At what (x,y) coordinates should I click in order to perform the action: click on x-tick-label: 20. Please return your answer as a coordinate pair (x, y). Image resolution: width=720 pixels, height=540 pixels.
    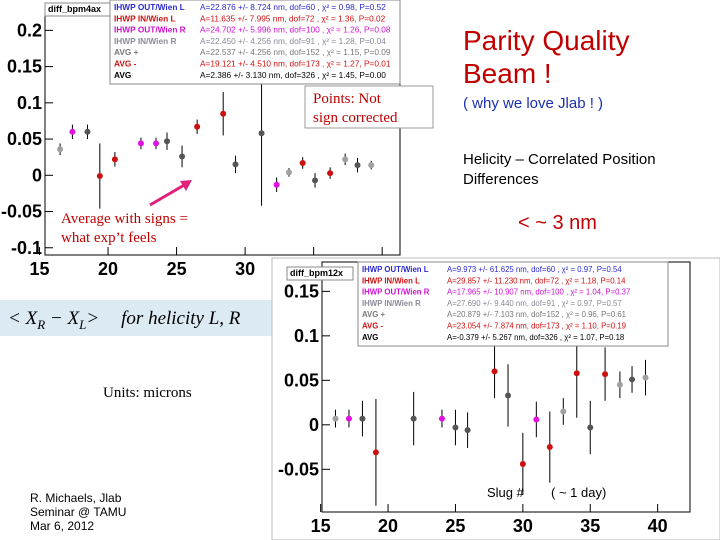
    Looking at the image, I should click on (108, 269).